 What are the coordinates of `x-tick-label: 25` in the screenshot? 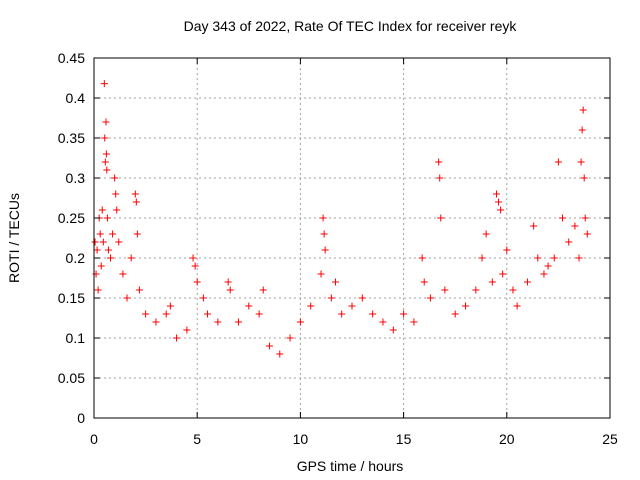 It's located at (610, 439).